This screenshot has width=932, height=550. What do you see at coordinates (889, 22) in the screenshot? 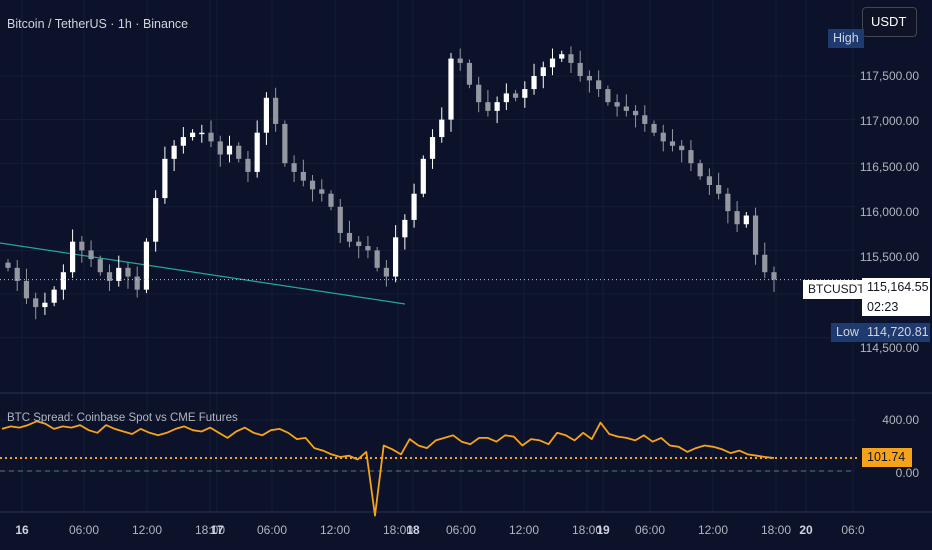
I see `currency-button: USDT` at bounding box center [889, 22].